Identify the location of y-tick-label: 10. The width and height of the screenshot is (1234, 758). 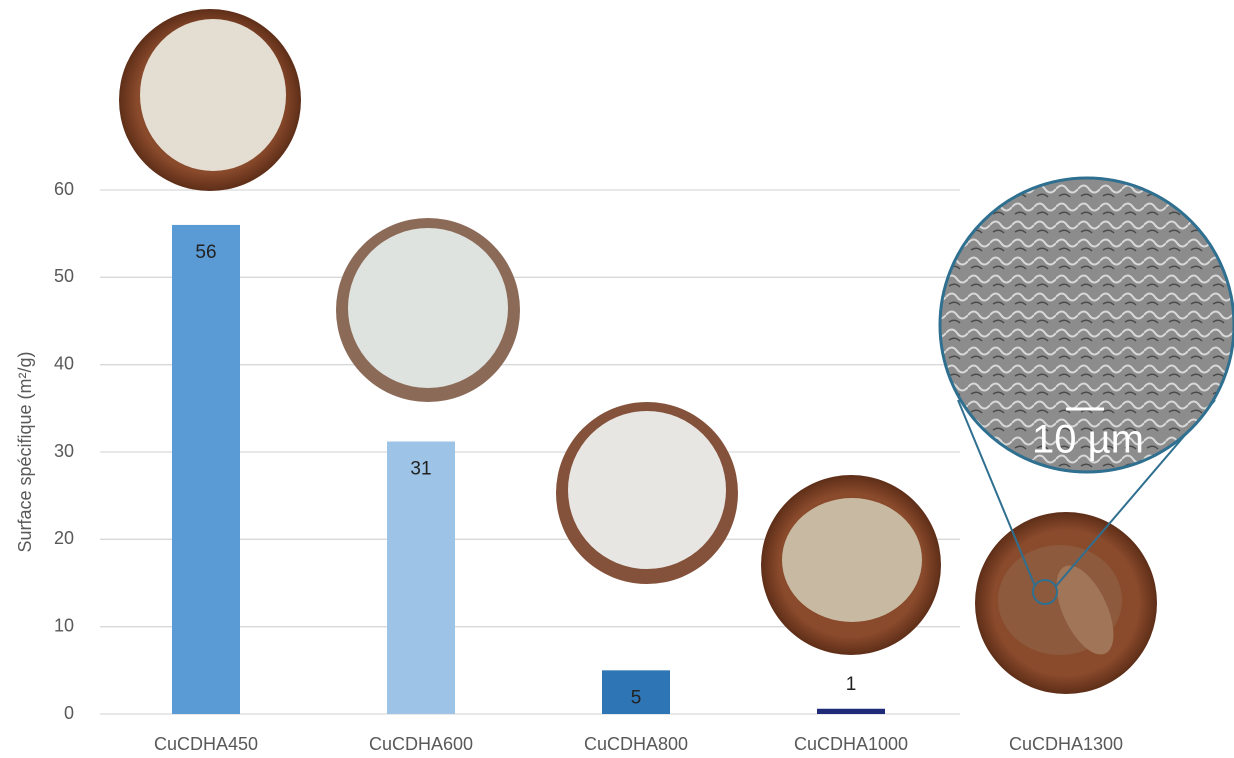
(64, 625).